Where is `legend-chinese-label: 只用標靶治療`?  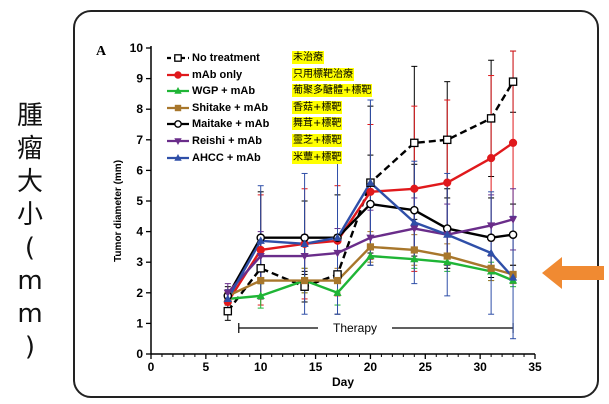
legend-chinese-label: 只用標靶治療 is located at coordinates (323, 74).